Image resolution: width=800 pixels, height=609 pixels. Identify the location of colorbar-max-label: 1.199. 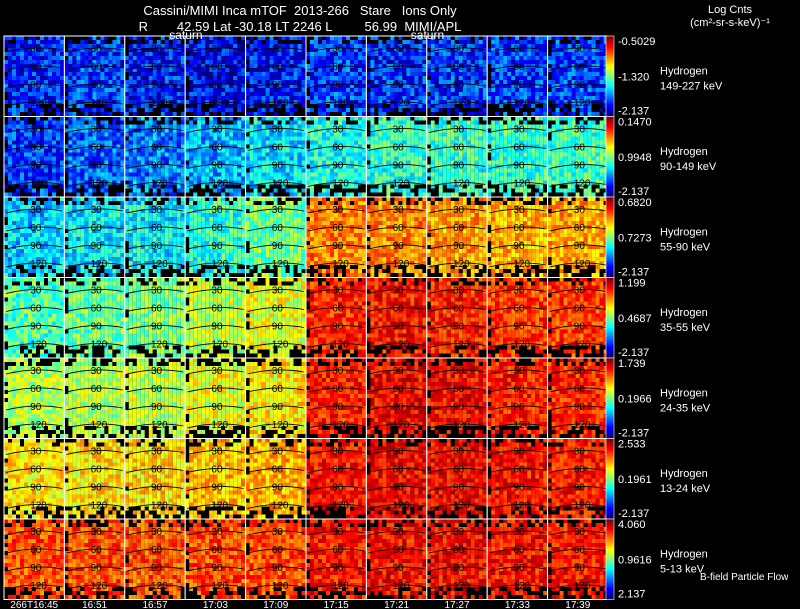
(632, 284).